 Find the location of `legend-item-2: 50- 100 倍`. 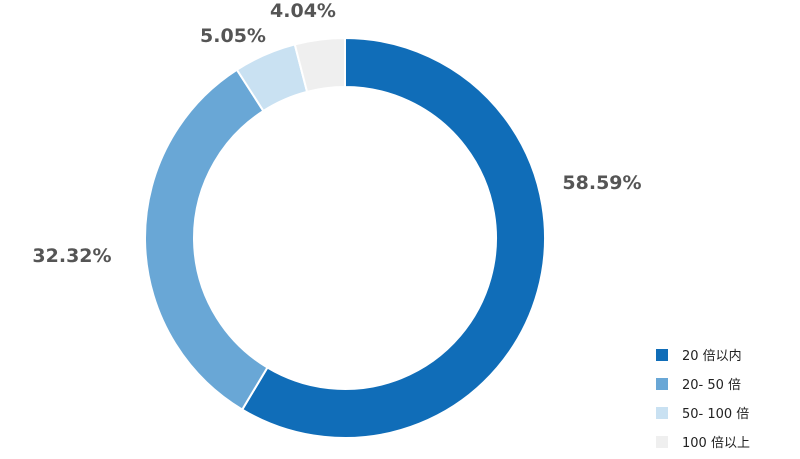

legend-item-2: 50- 100 倍 is located at coordinates (726, 412).